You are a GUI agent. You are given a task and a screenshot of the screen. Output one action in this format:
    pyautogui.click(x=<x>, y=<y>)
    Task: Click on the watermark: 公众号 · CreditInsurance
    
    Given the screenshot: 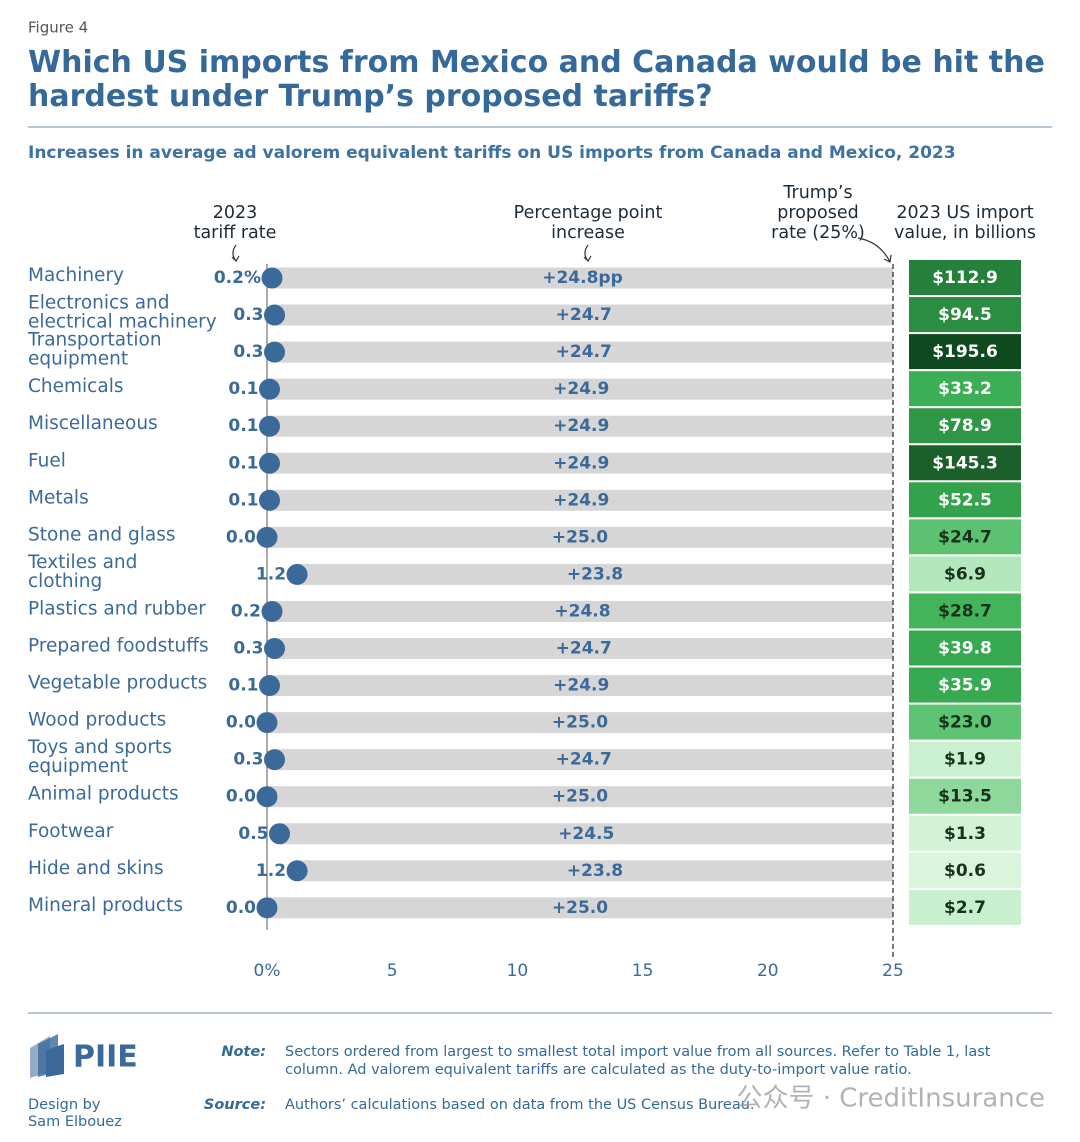 What is the action you would take?
    pyautogui.click(x=890, y=1099)
    